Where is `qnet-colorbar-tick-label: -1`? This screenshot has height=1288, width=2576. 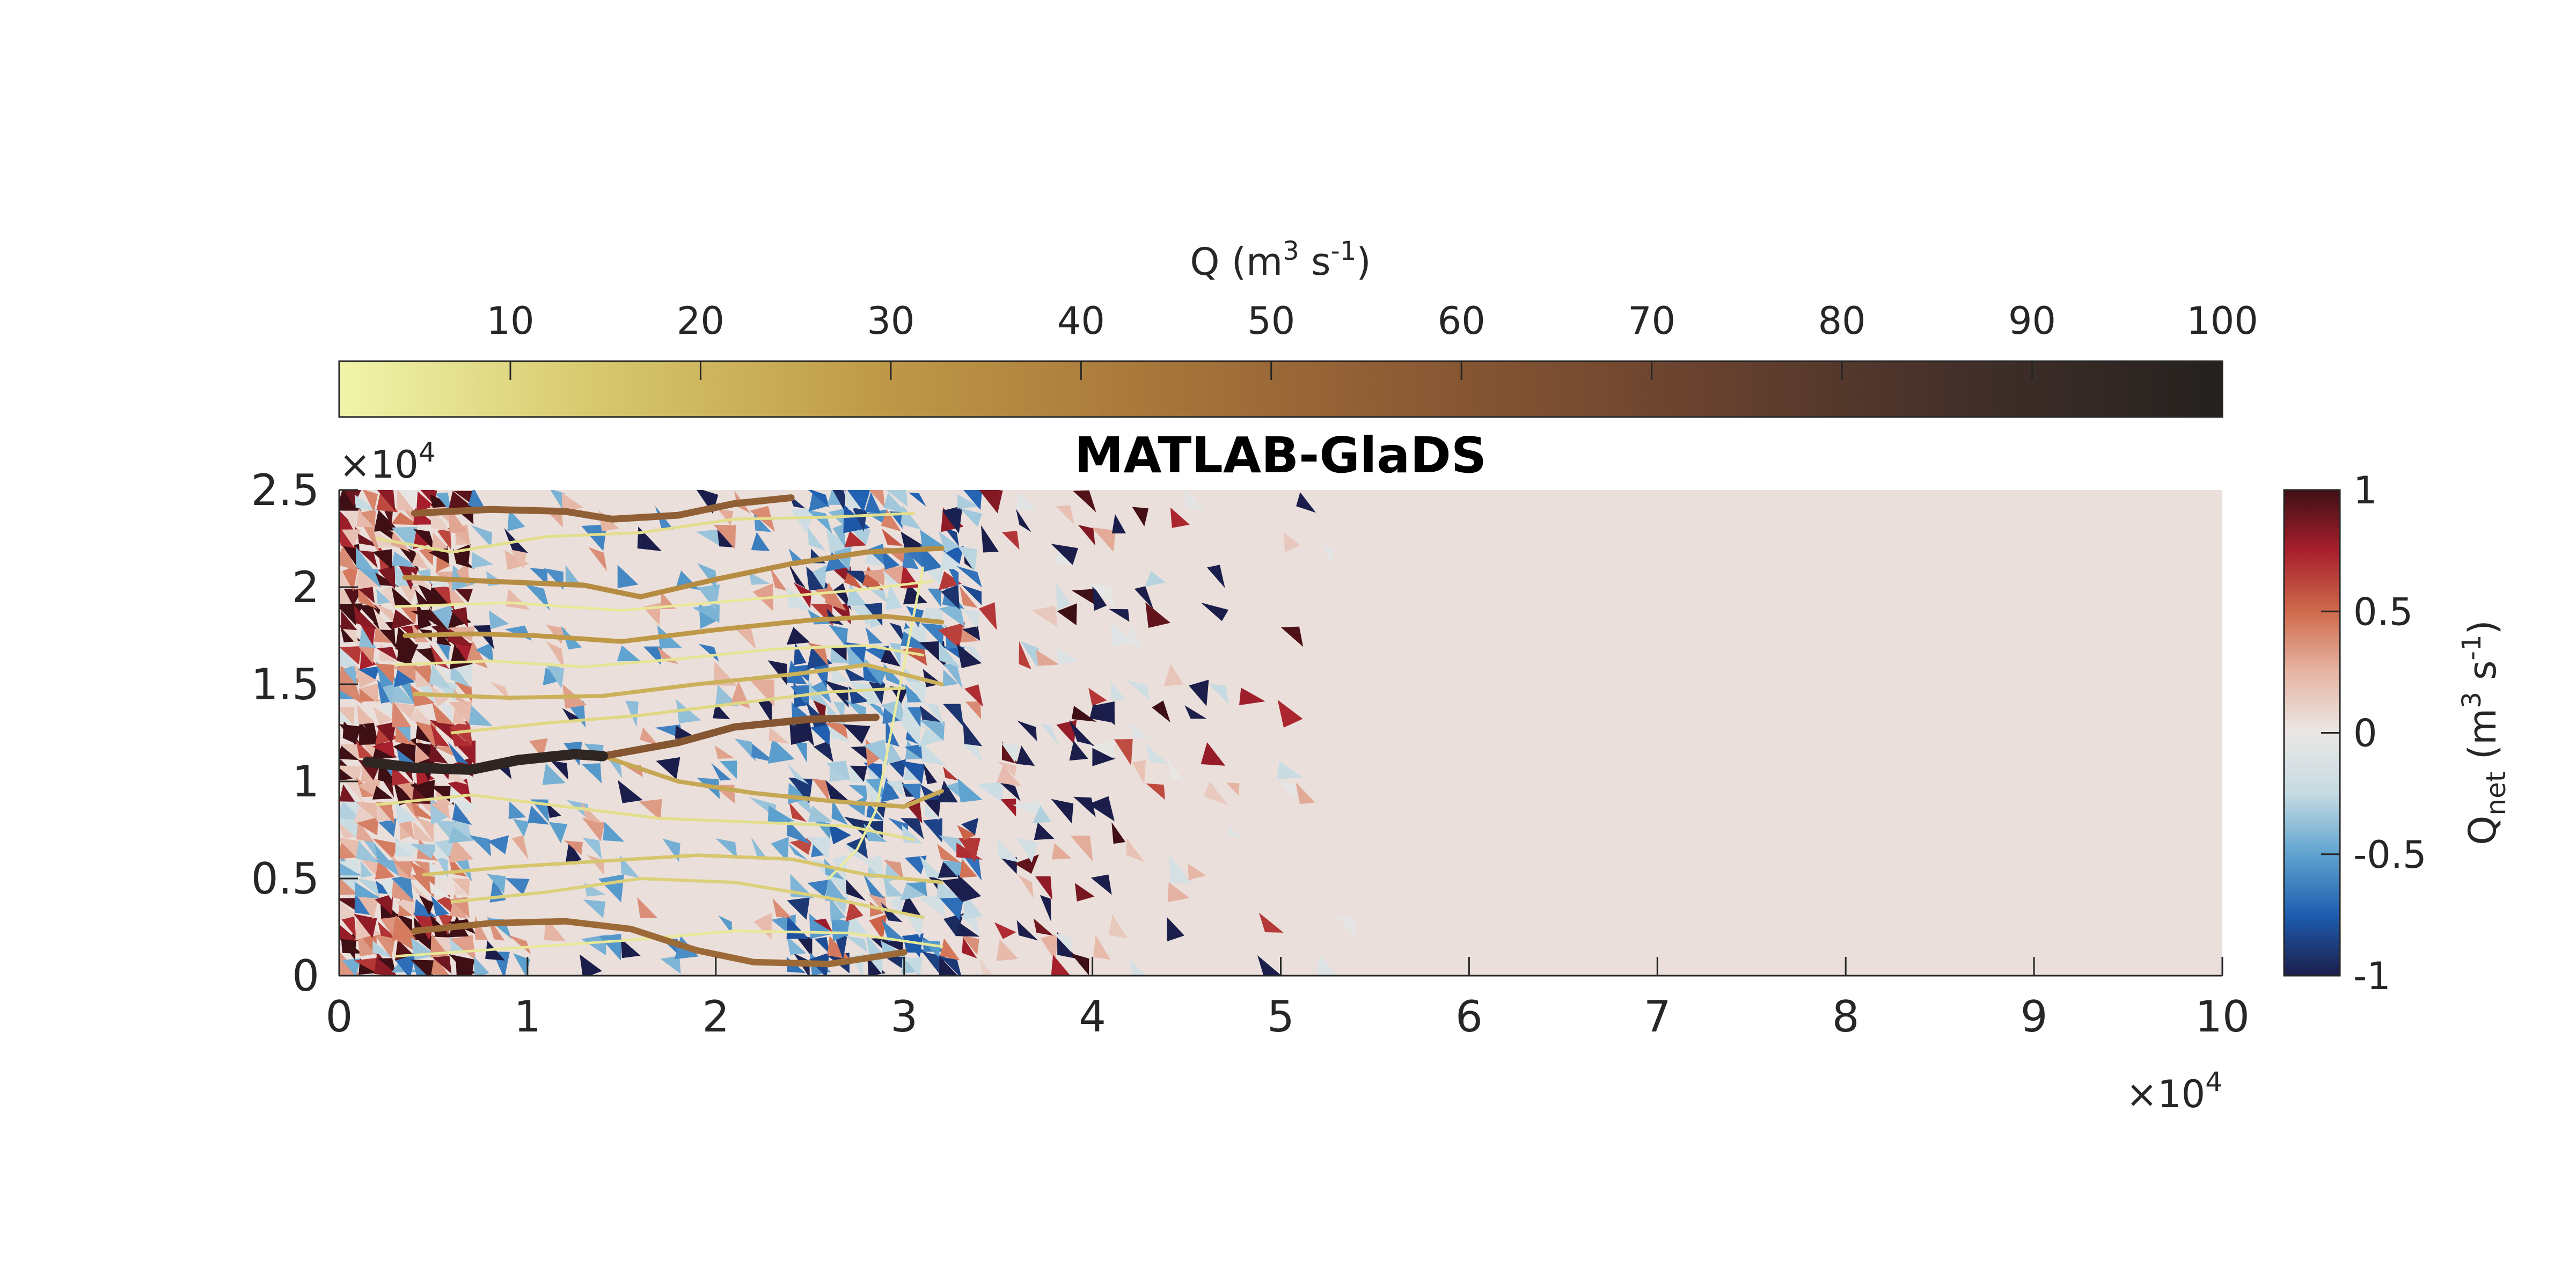
qnet-colorbar-tick-label: -1 is located at coordinates (2372, 976).